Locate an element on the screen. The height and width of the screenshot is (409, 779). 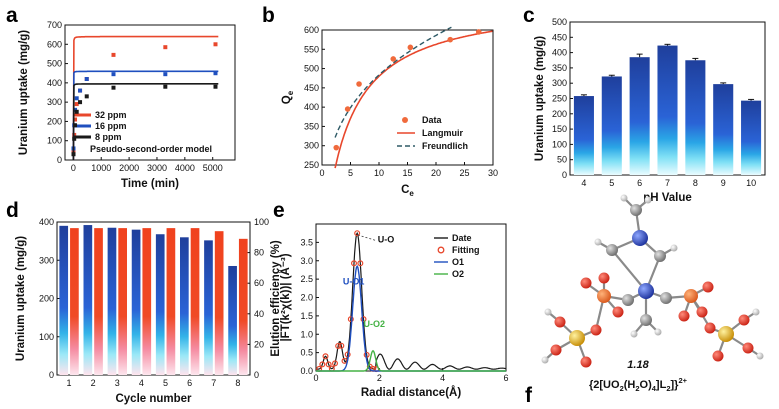
y-tick-label: 0 is located at coordinates (59, 160).